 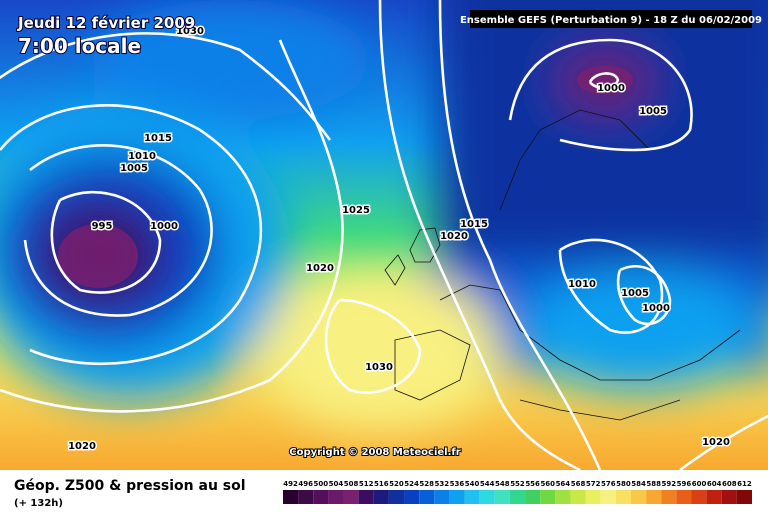 I want to click on scale-label: 584, so click(x=638, y=484).